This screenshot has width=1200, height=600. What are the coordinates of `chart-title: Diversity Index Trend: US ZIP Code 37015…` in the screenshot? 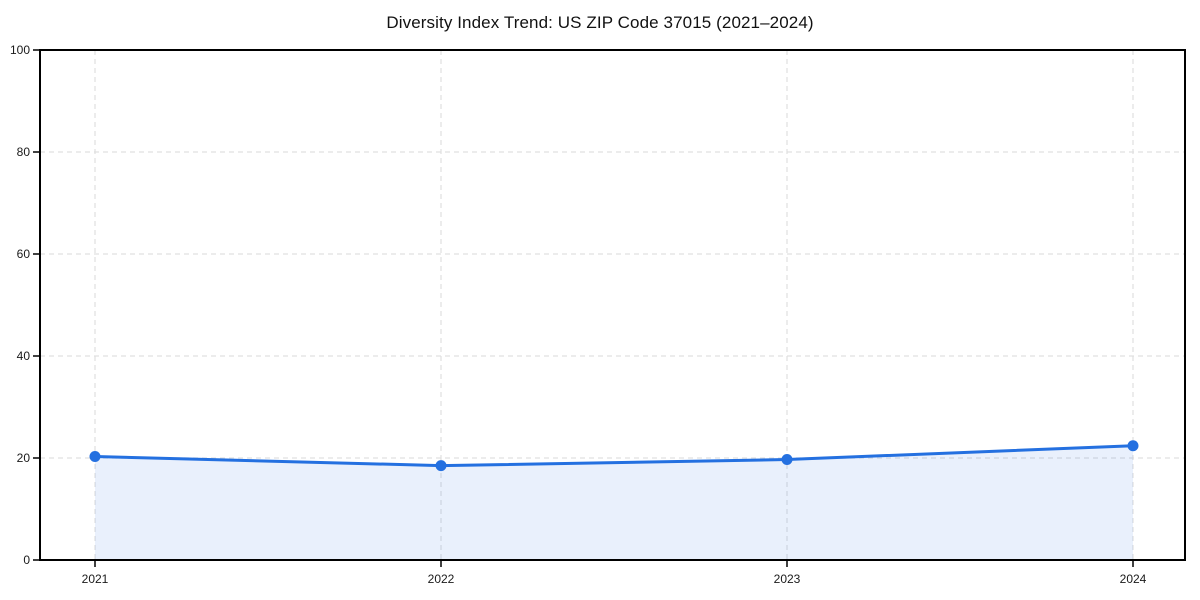 It's located at (600, 22).